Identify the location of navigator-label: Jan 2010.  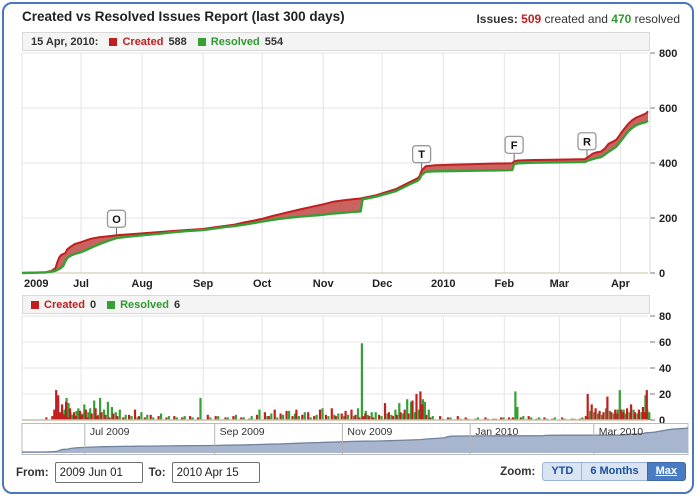
(496, 432).